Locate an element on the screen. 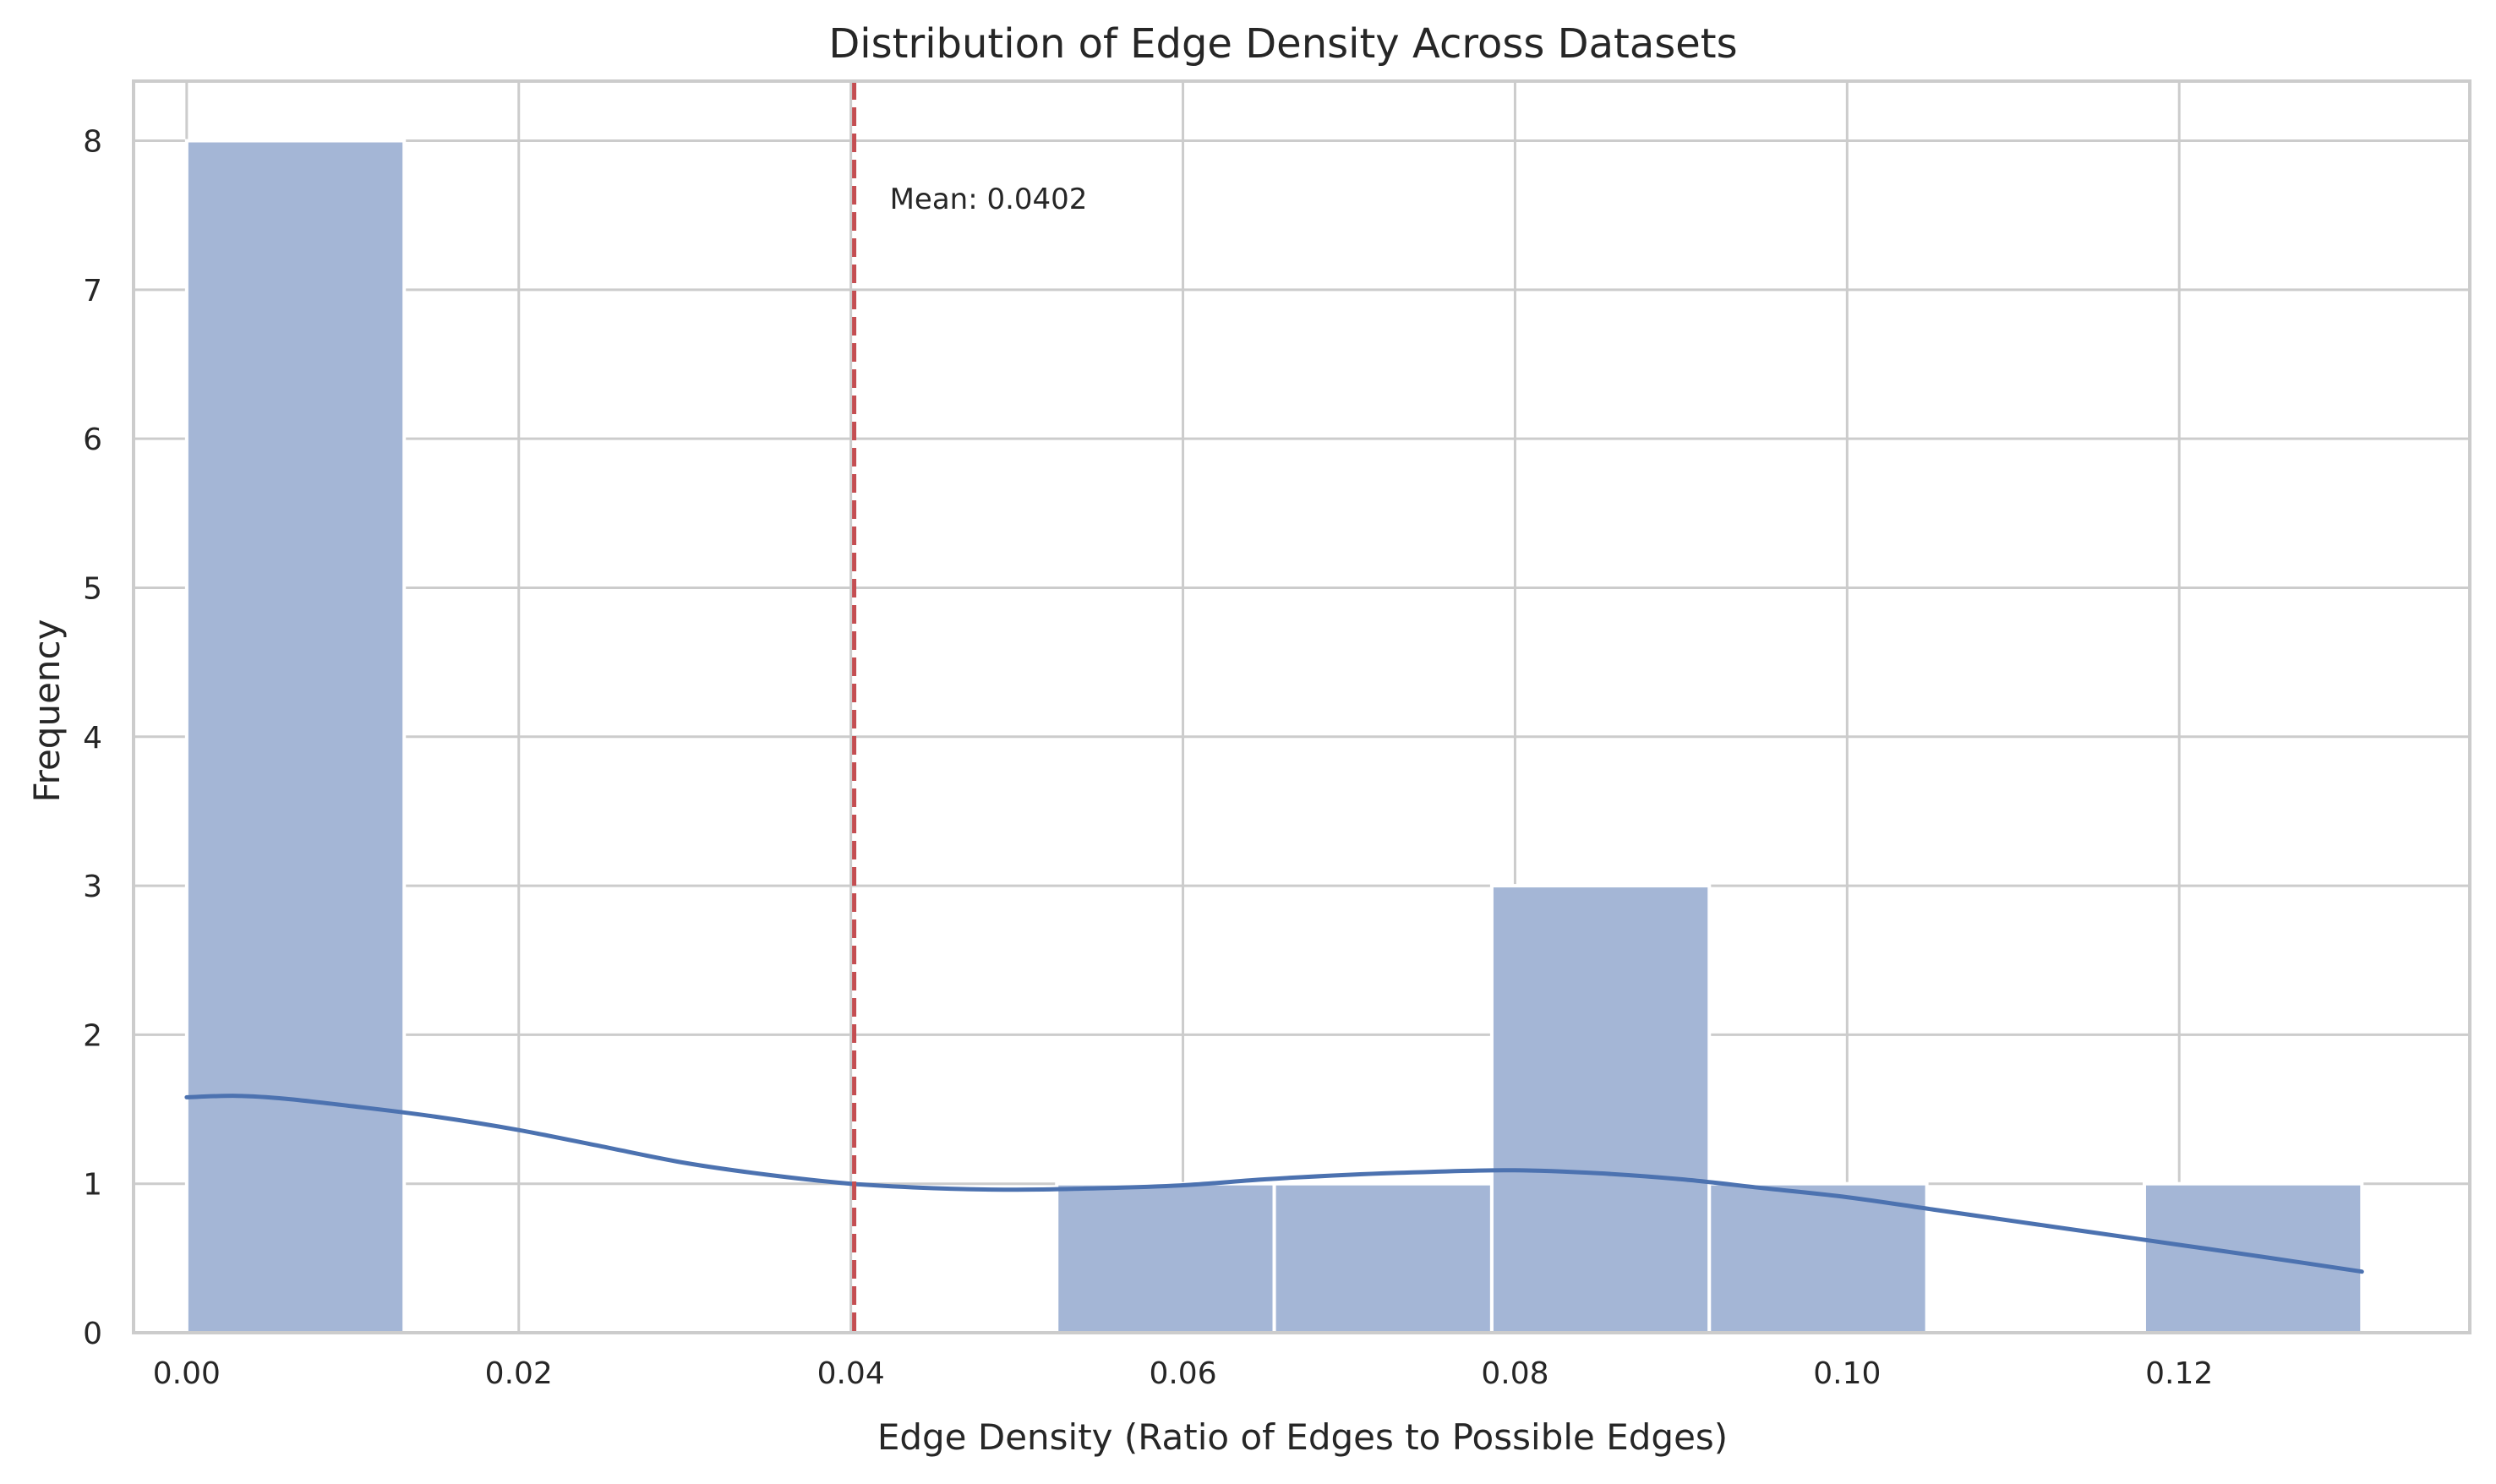 This screenshot has height=1484, width=2496. y-tick-label: 8 is located at coordinates (92, 142).